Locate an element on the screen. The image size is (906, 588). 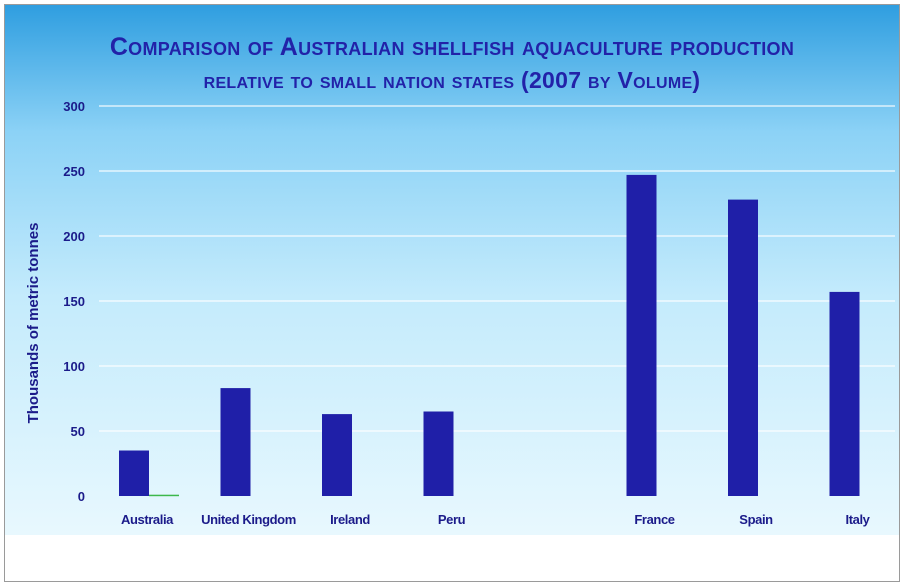
y-tick-label: 0 is located at coordinates (81, 496).